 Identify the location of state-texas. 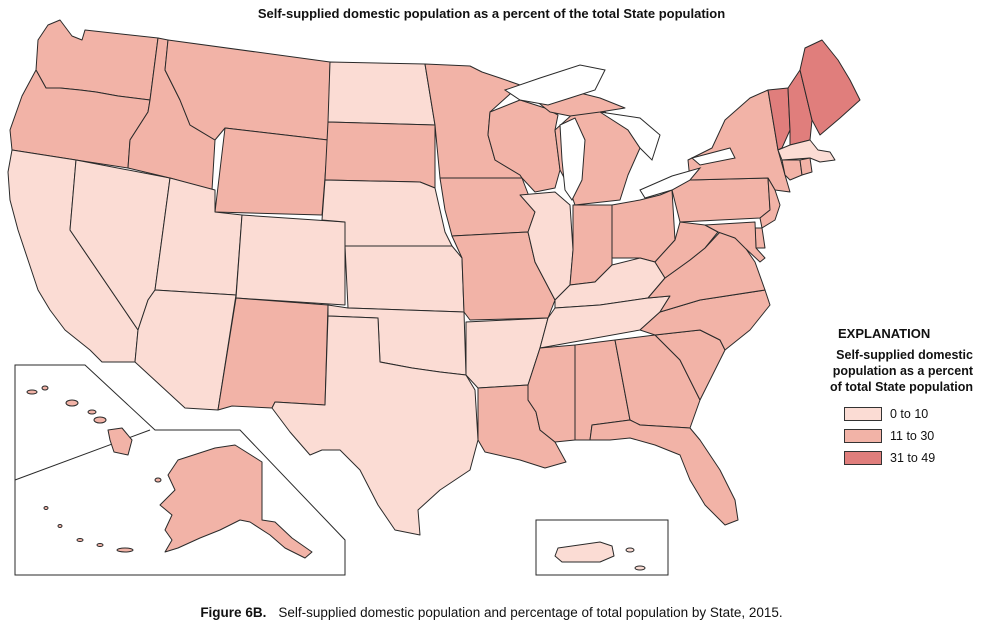
(375, 425).